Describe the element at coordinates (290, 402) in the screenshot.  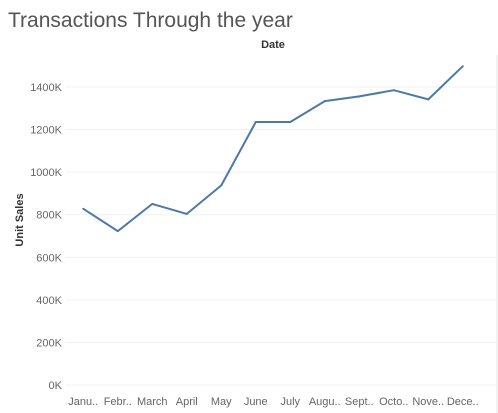
I see `x-tick-label: July` at that location.